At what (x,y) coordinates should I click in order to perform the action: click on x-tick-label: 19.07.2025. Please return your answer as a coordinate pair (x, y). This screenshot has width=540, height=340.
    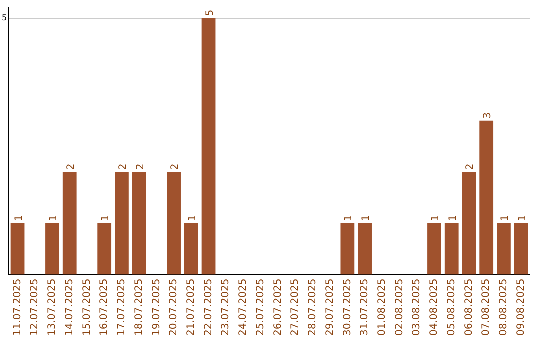
    Looking at the image, I should click on (156, 307).